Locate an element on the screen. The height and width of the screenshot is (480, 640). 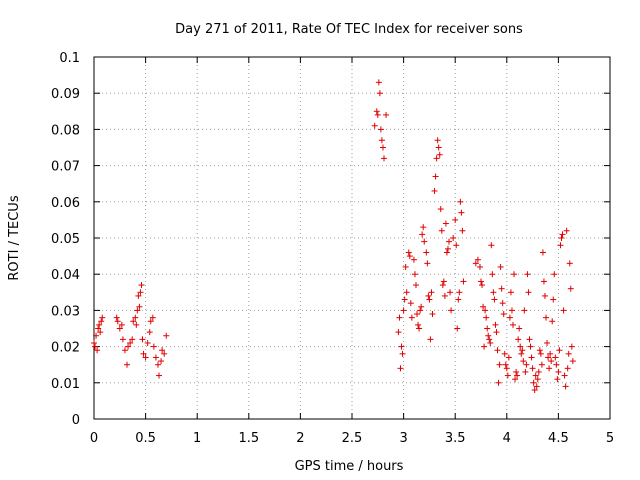
y-tick-label: 0.02 is located at coordinates (65, 348).